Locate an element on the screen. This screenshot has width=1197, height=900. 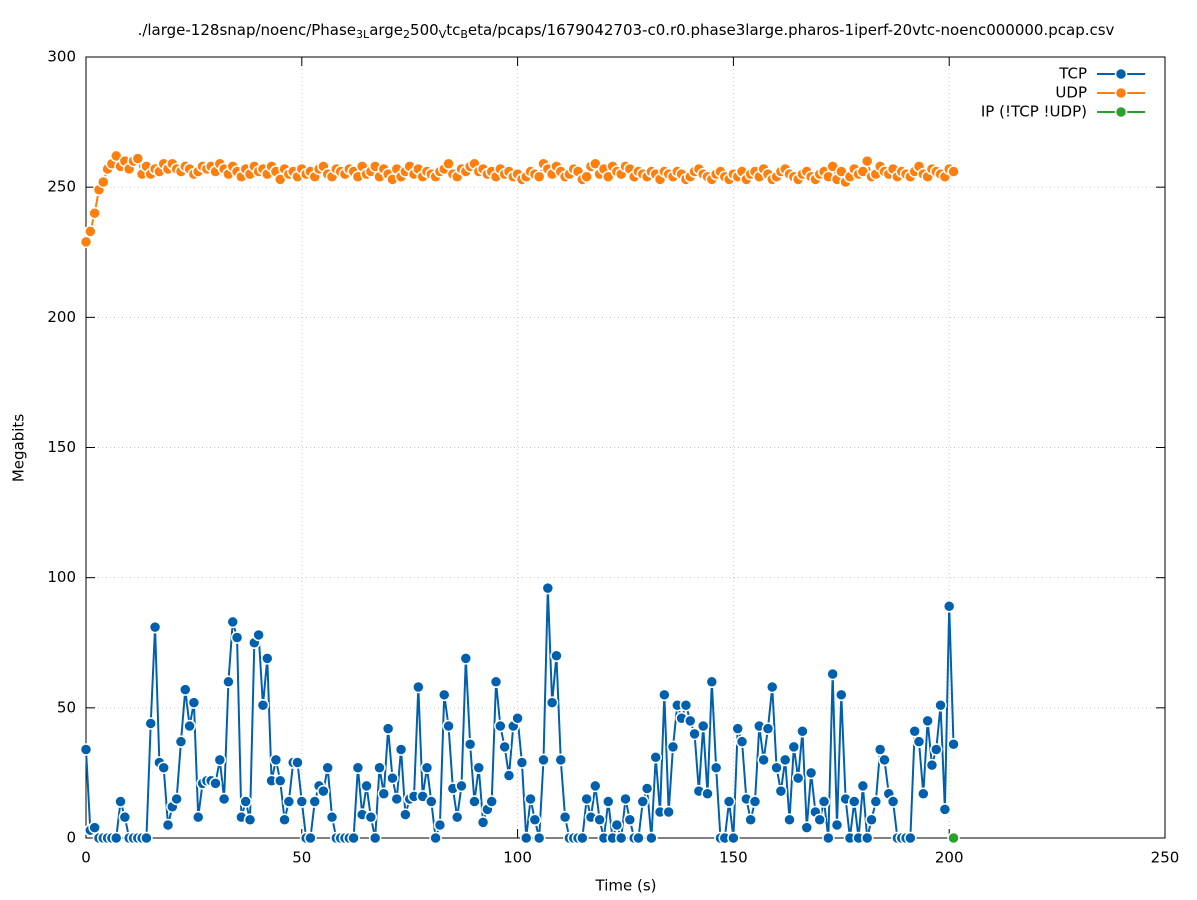
y-tick-label: 50 is located at coordinates (66, 707).